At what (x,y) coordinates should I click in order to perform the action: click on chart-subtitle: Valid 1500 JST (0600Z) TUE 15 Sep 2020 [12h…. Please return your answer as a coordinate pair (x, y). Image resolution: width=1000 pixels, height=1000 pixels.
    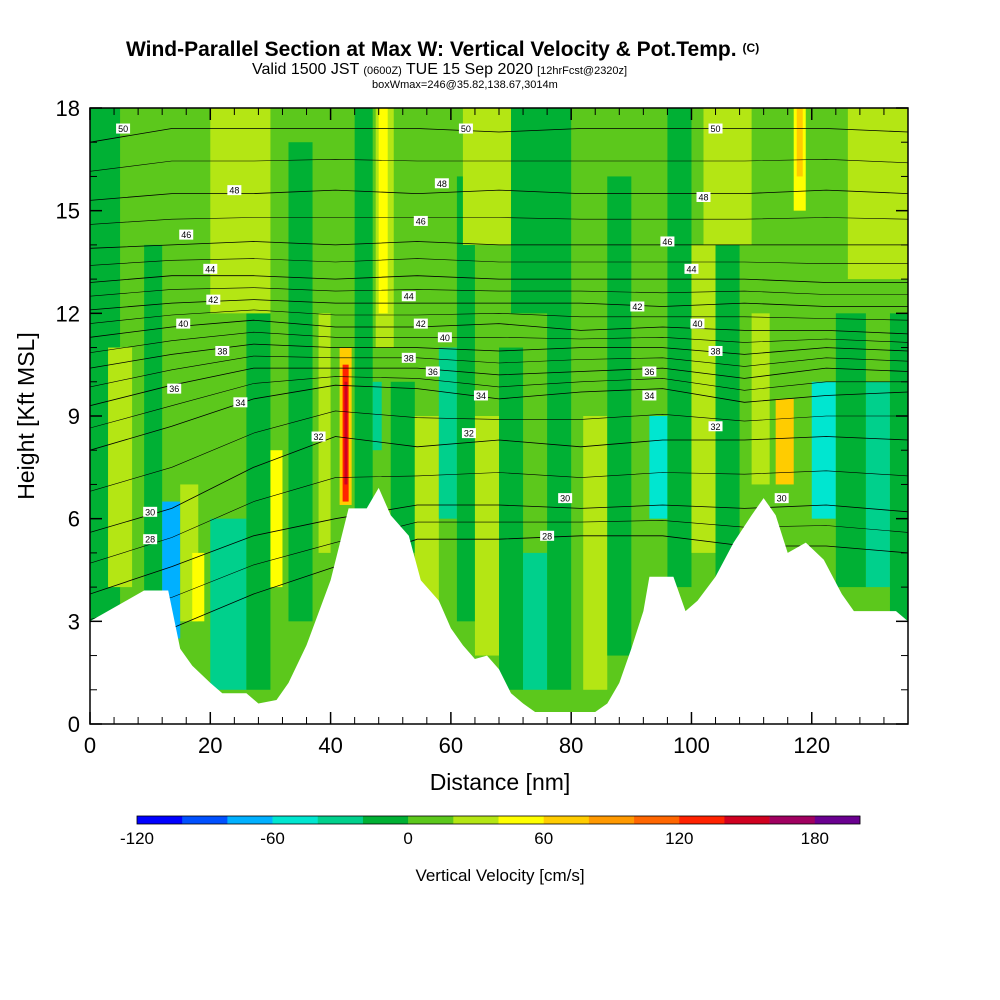
    Looking at the image, I should click on (439, 69).